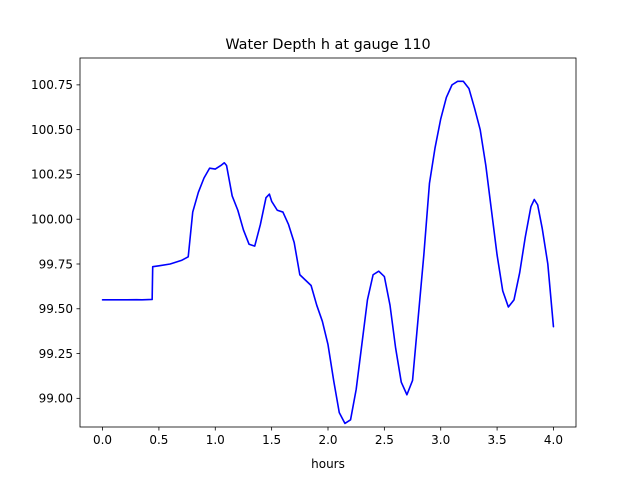 Image resolution: width=640 pixels, height=484 pixels. I want to click on x-axis-label: hours, so click(328, 464).